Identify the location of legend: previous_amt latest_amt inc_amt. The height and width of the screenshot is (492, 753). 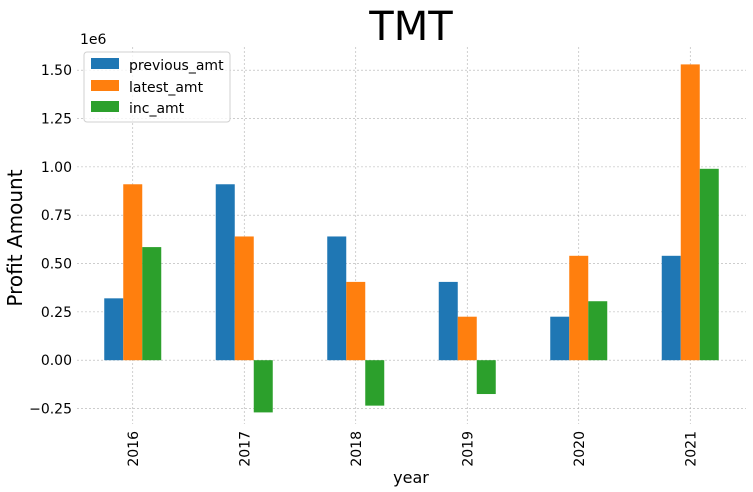
(157, 87).